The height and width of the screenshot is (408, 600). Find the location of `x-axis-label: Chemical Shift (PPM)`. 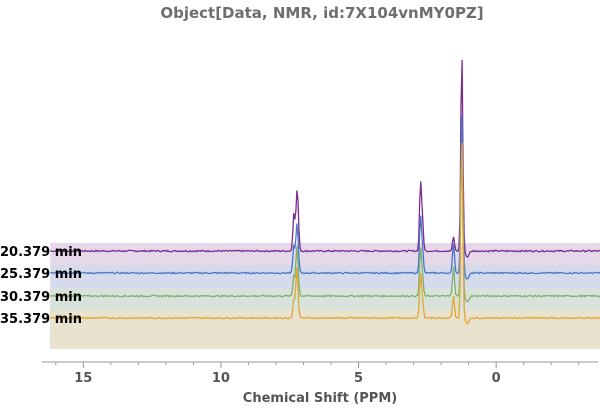

x-axis-label: Chemical Shift (PPM) is located at coordinates (320, 398).